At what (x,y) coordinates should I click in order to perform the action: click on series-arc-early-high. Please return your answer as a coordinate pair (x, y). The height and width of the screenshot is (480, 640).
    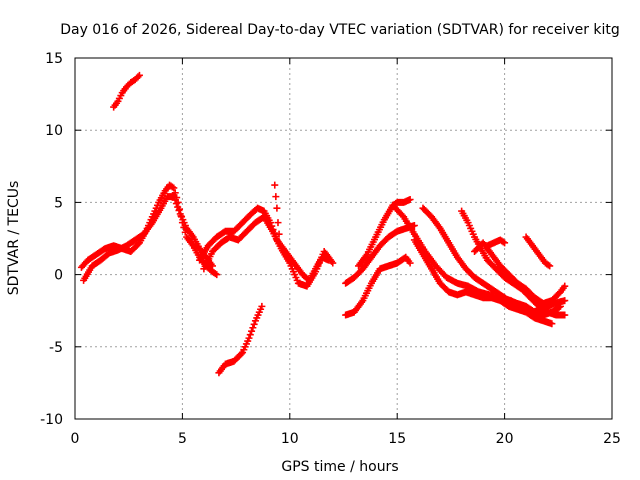
    Looking at the image, I should click on (126, 91).